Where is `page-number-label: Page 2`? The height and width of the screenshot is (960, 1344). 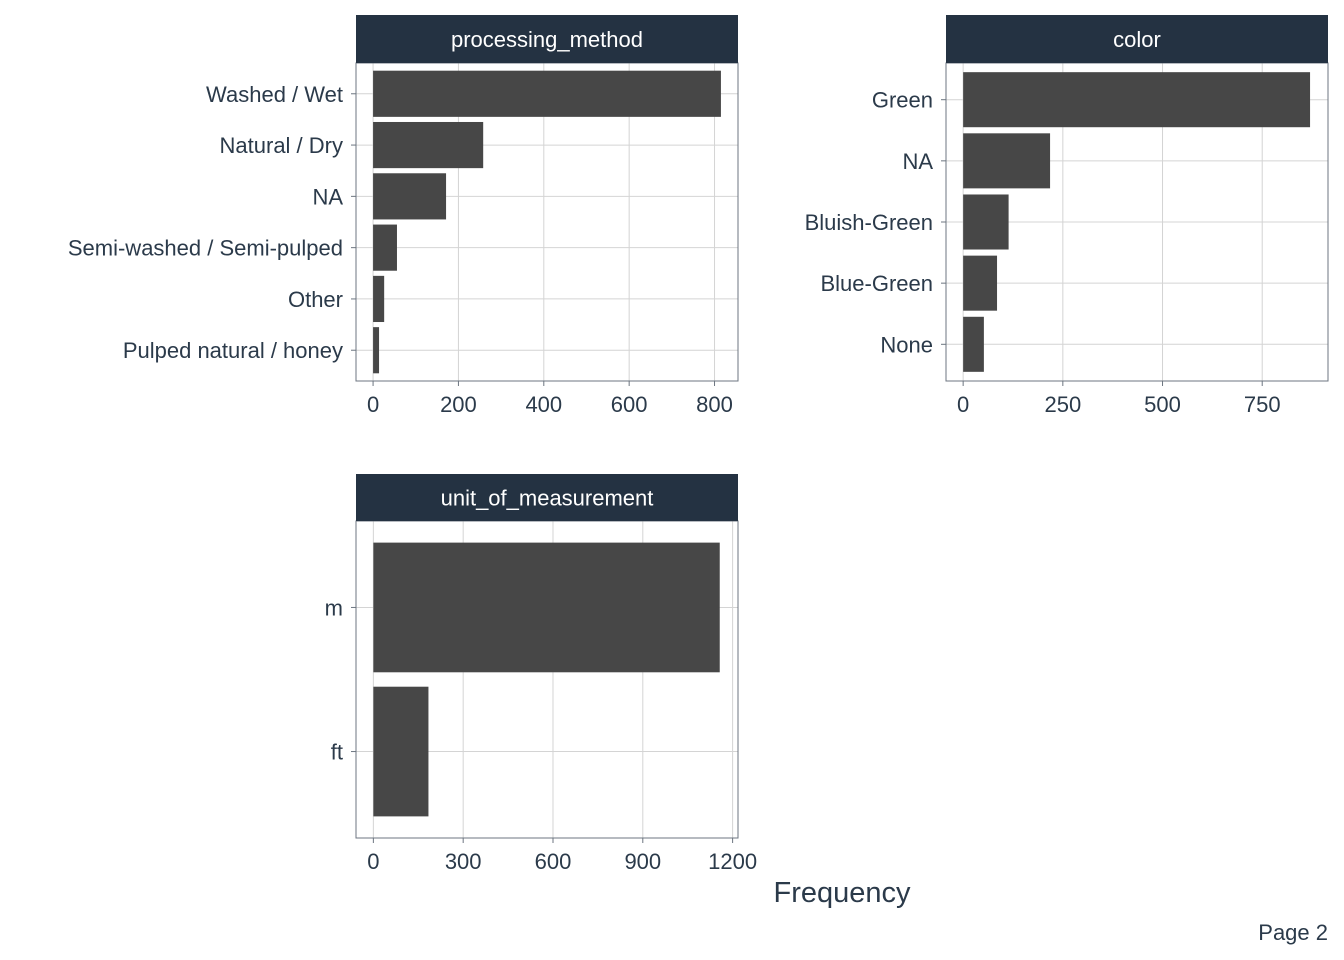
page-number-label: Page 2 is located at coordinates (1293, 932).